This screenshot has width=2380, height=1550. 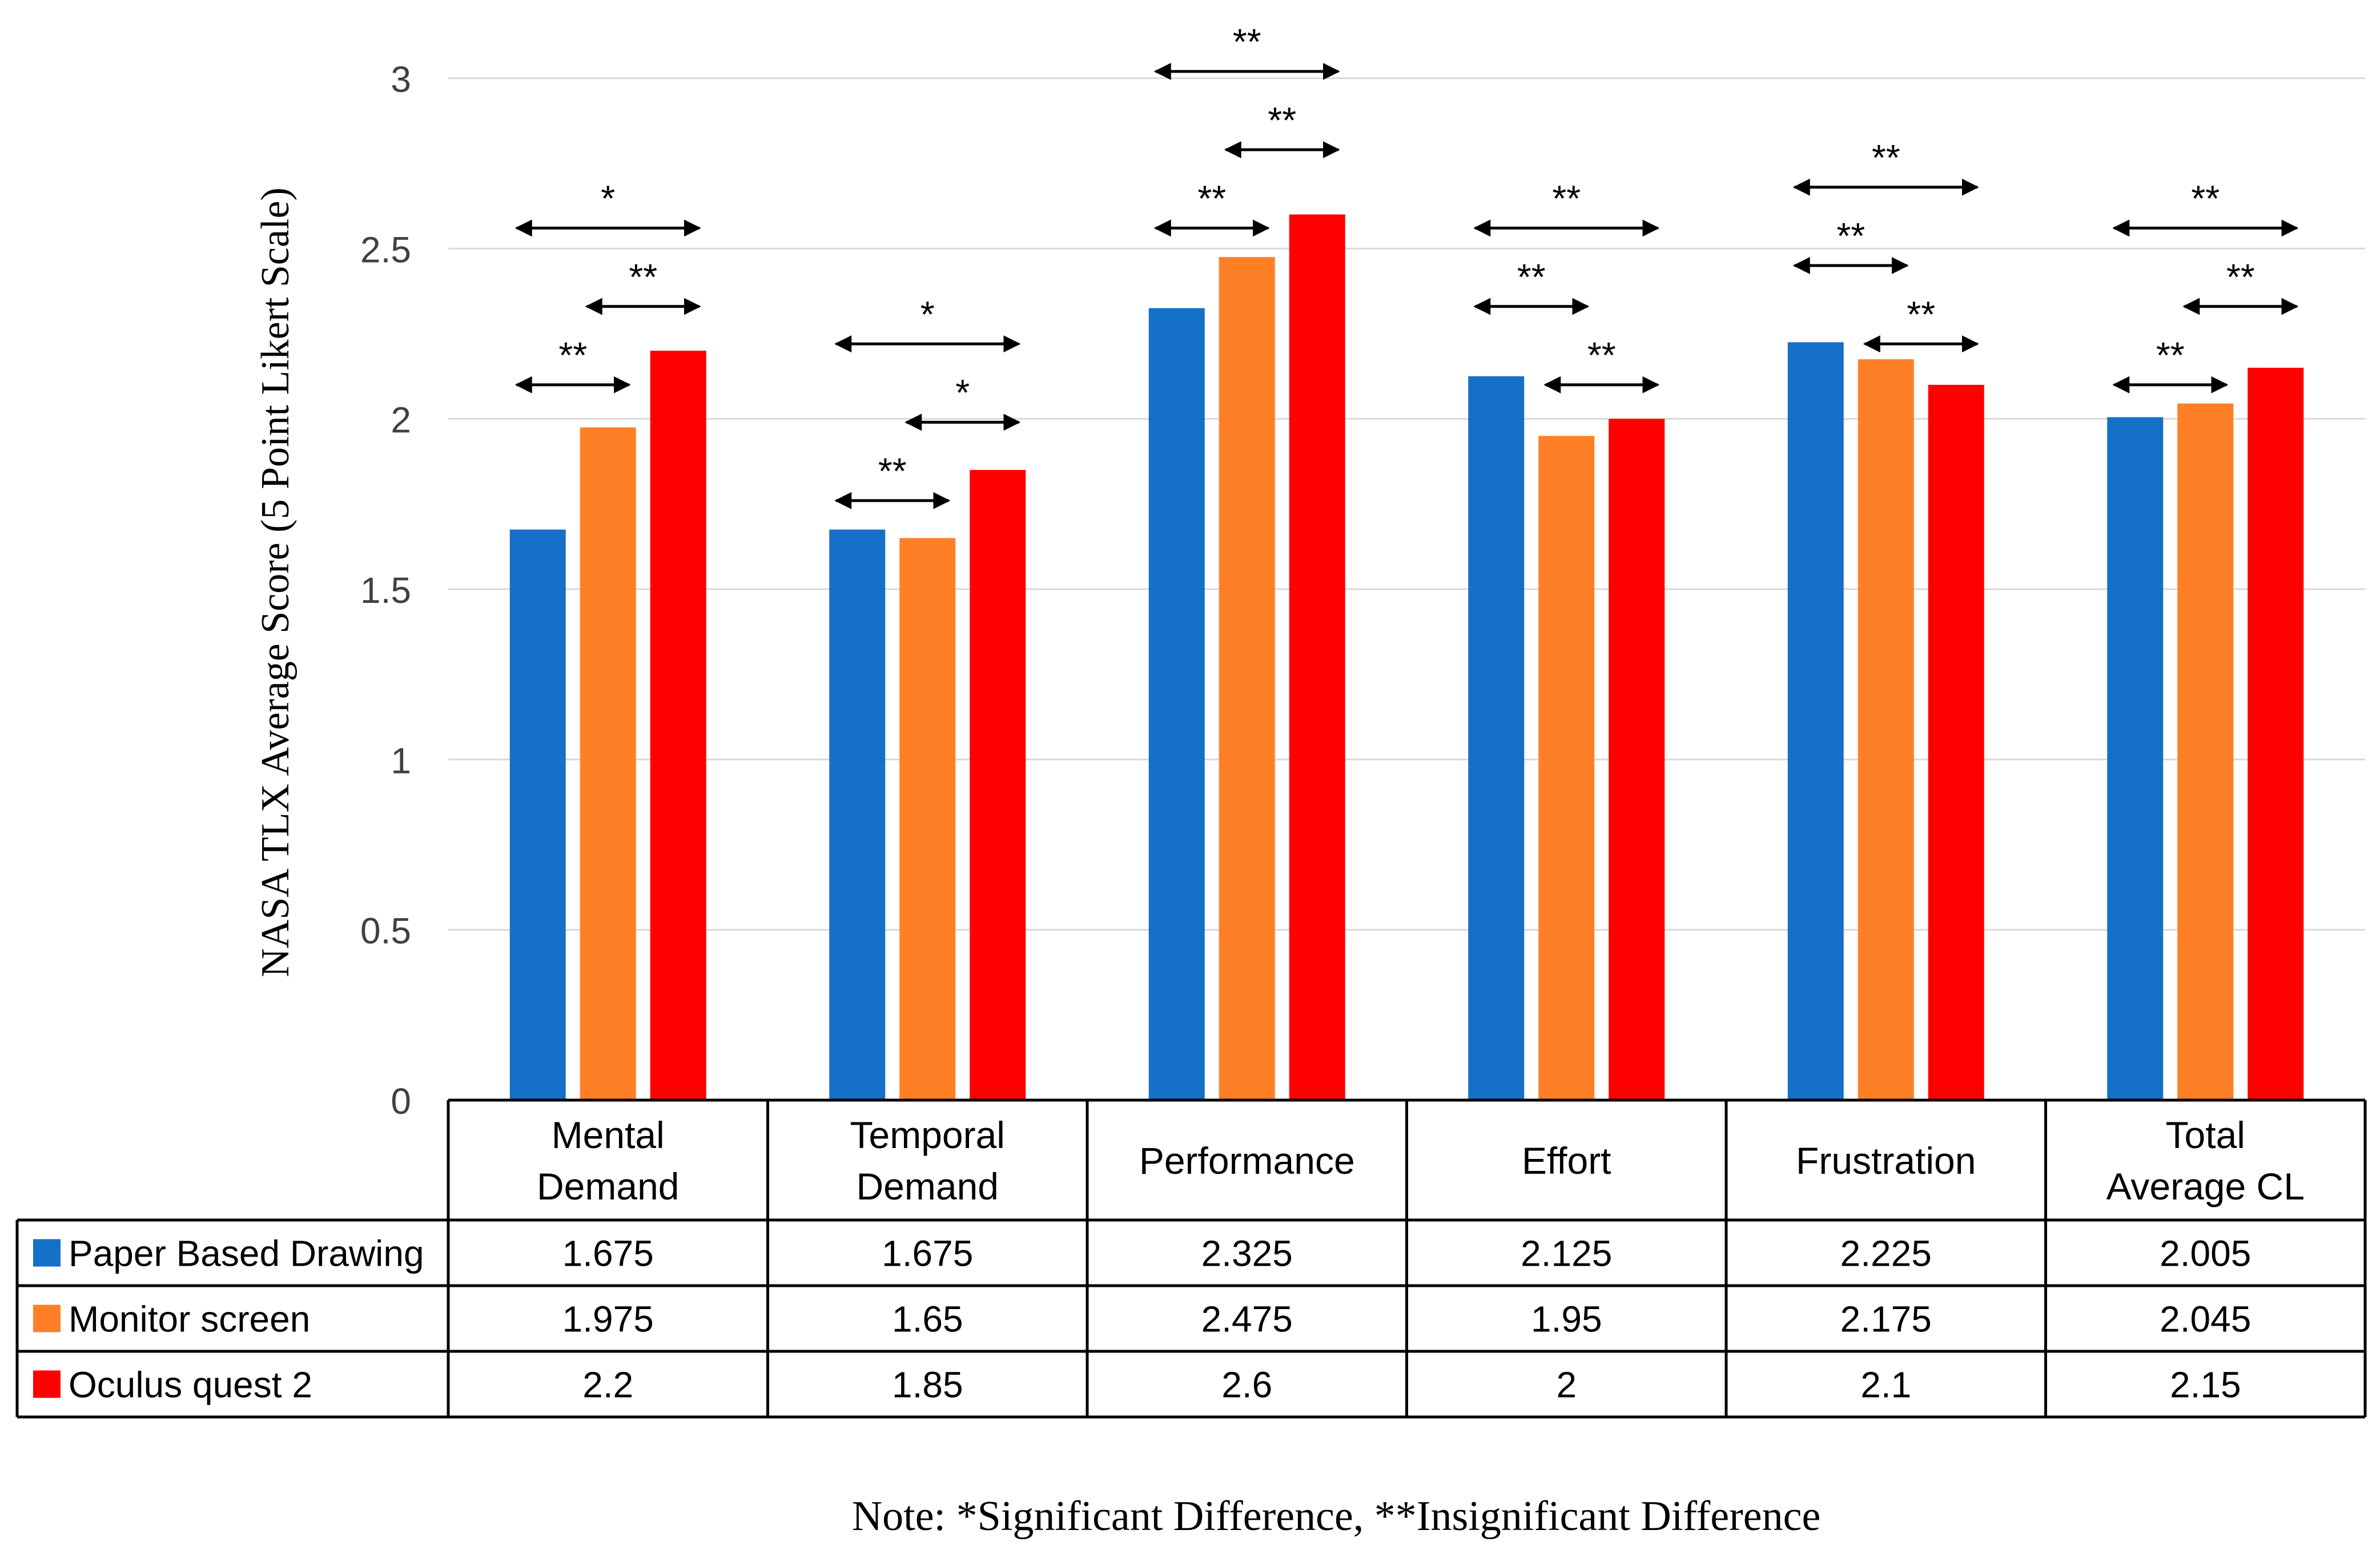 What do you see at coordinates (1566, 1385) in the screenshot?
I see `data-label: 2` at bounding box center [1566, 1385].